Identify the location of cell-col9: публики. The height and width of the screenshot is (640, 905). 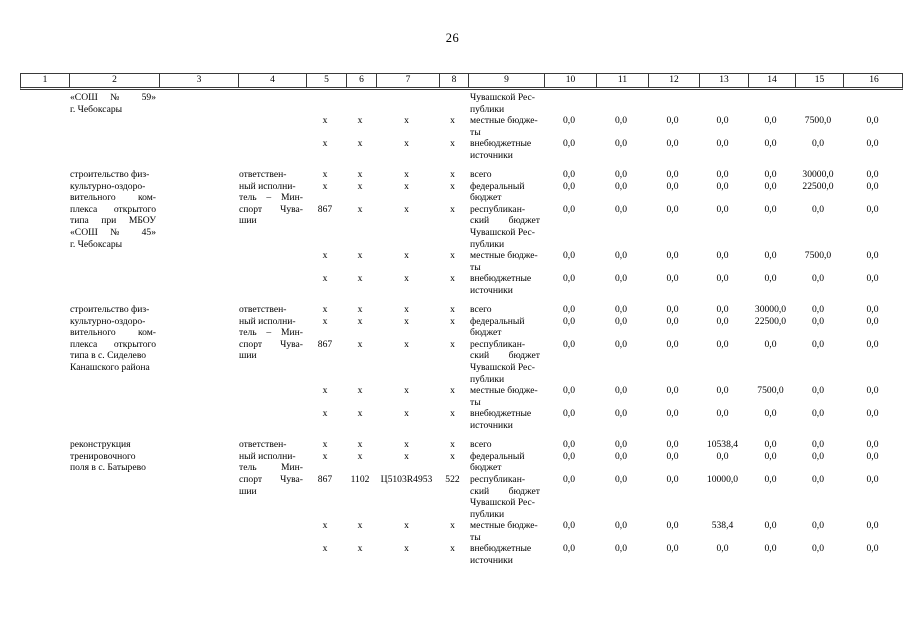
(487, 379).